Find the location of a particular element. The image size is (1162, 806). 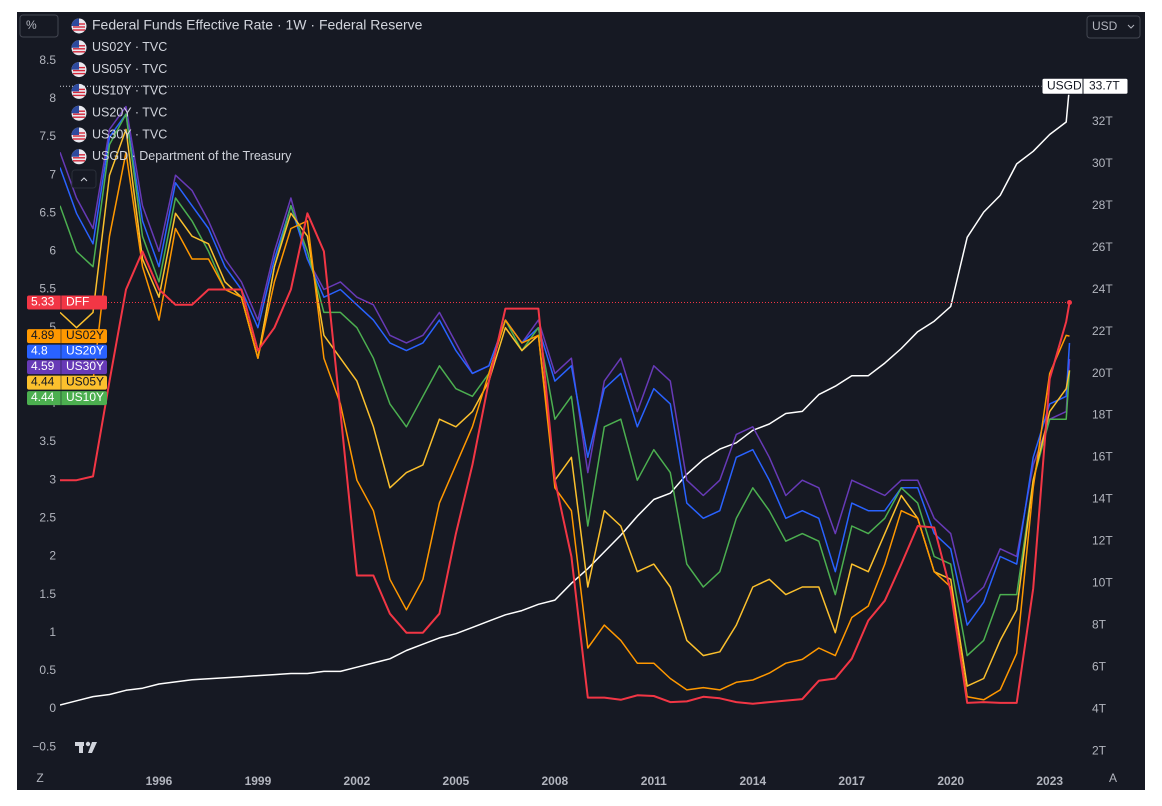

y2-tick-label: 10T is located at coordinates (1102, 583).